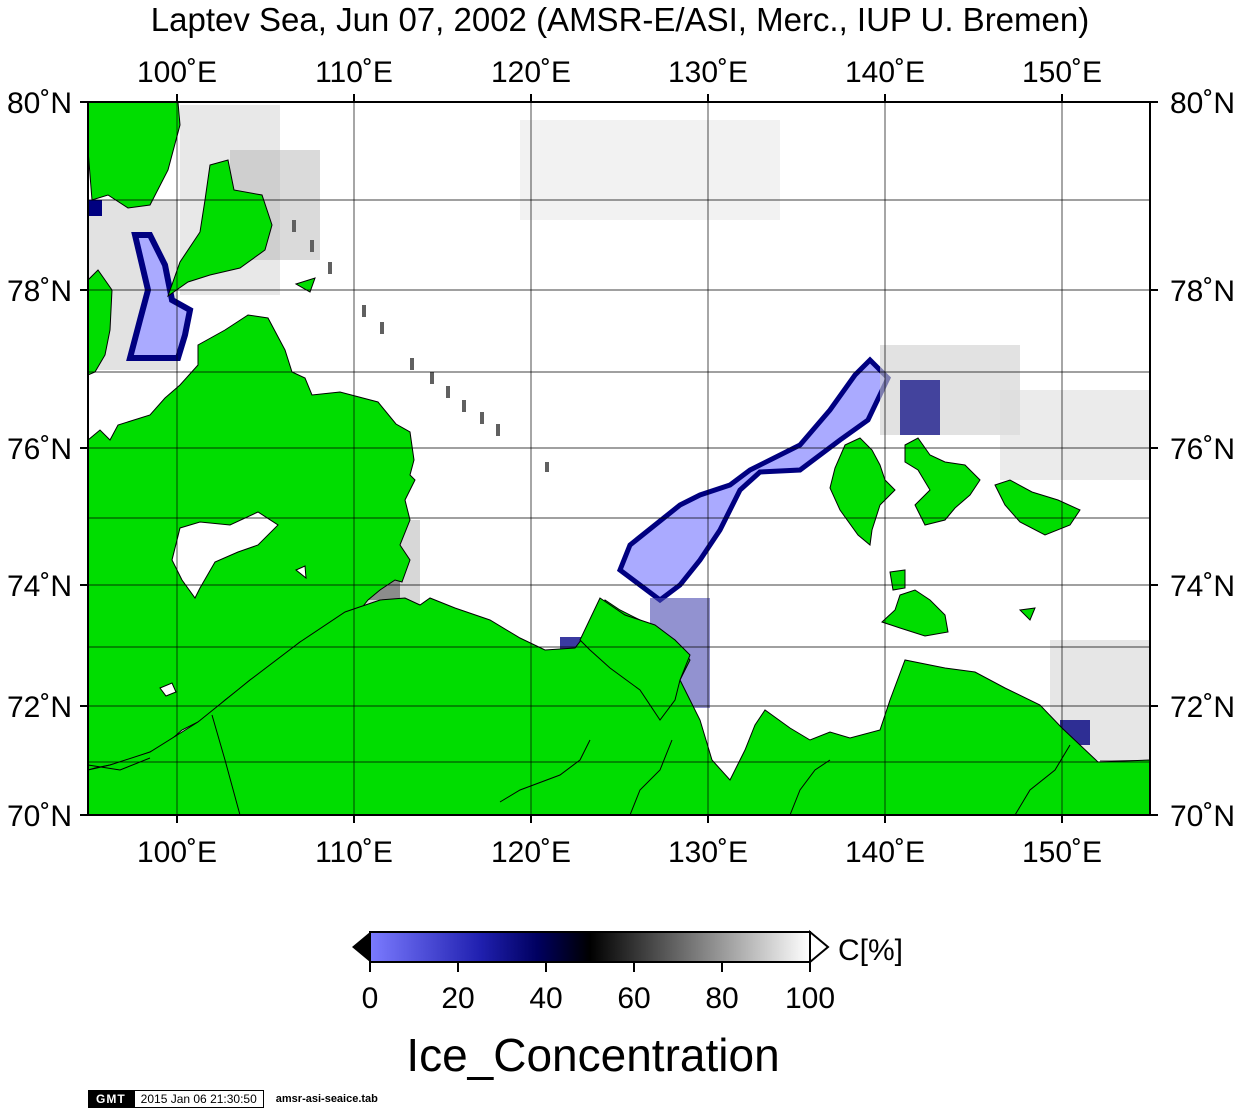 The height and width of the screenshot is (1111, 1240). Describe the element at coordinates (420, 346) in the screenshot. I see `swath-dots` at that location.